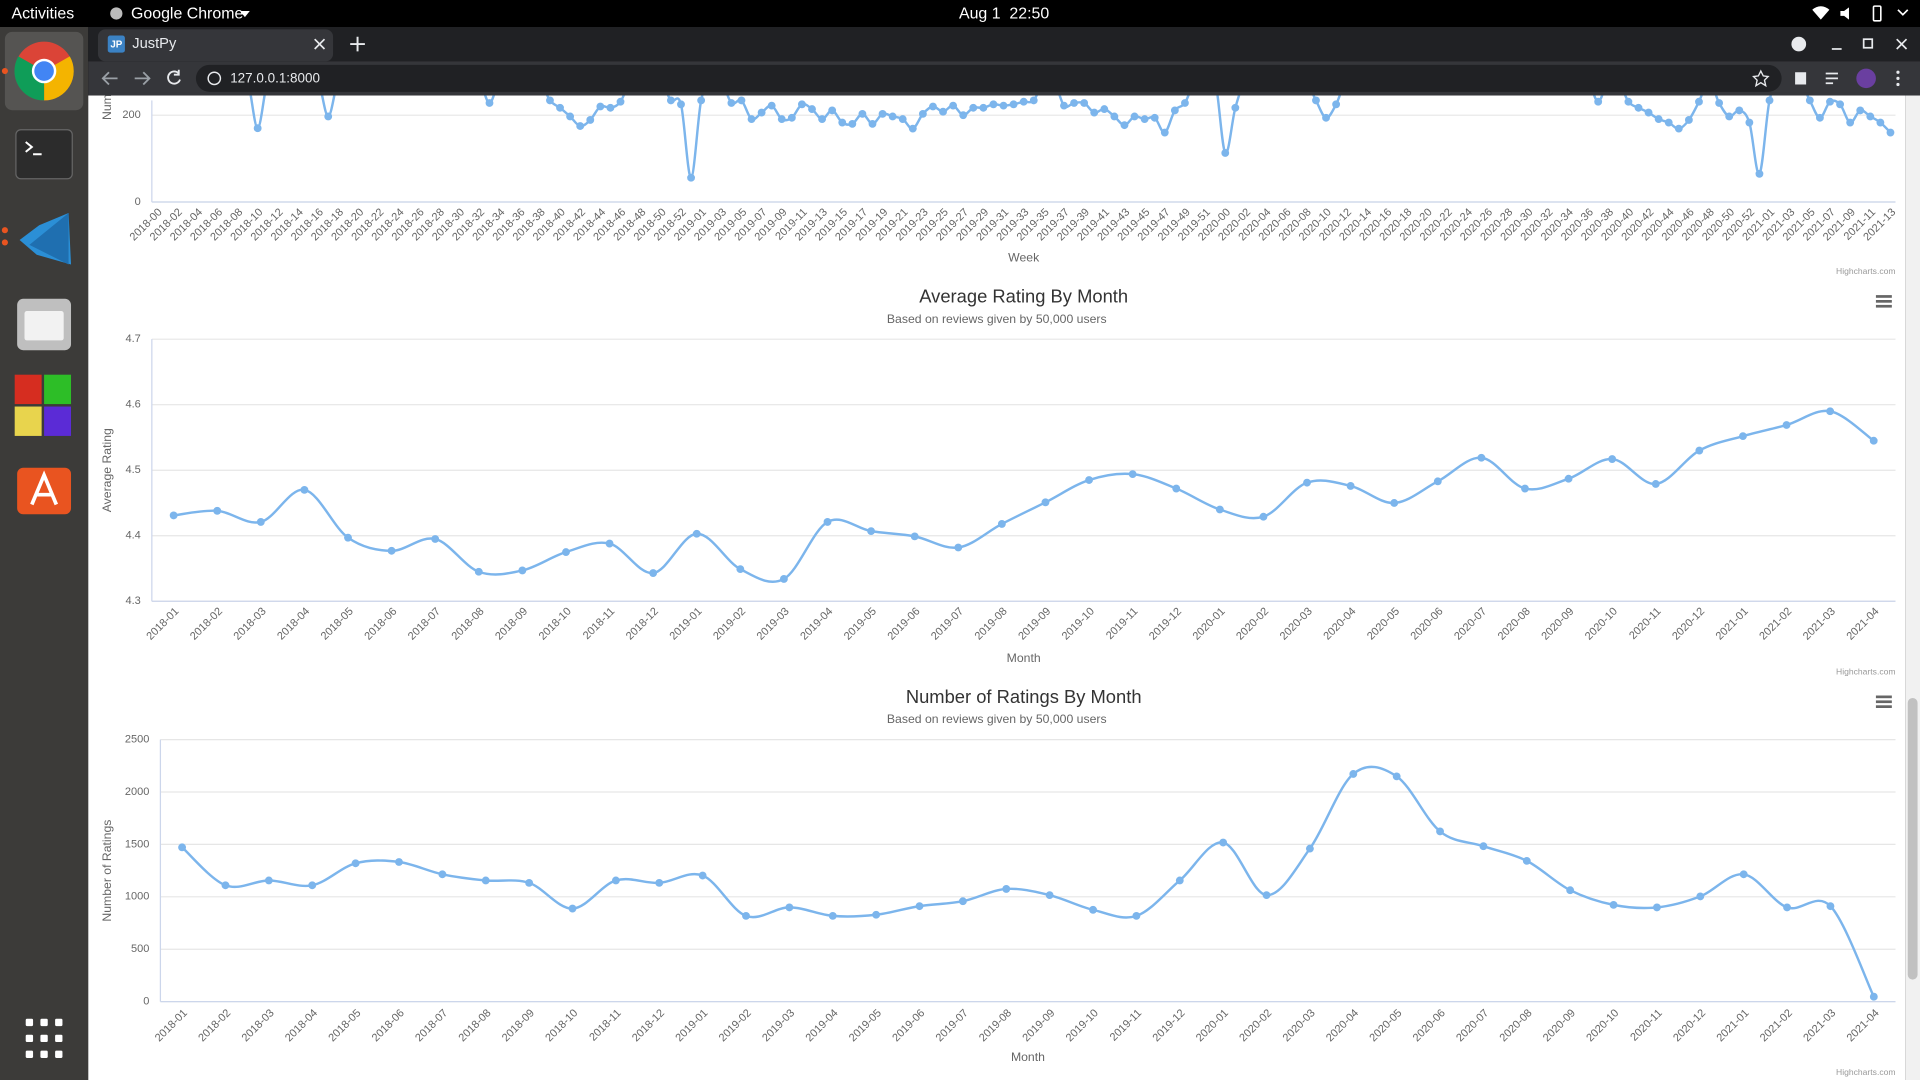 This screenshot has height=1080, width=1920. I want to click on extensions, so click(1801, 78).